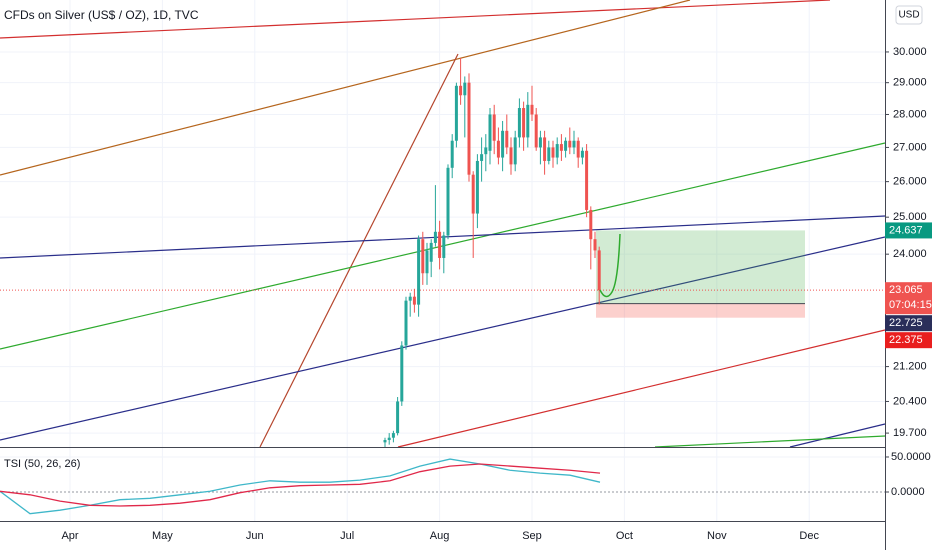 Image resolution: width=932 pixels, height=550 pixels. What do you see at coordinates (717, 536) in the screenshot?
I see `x-tick-label: Nov` at bounding box center [717, 536].